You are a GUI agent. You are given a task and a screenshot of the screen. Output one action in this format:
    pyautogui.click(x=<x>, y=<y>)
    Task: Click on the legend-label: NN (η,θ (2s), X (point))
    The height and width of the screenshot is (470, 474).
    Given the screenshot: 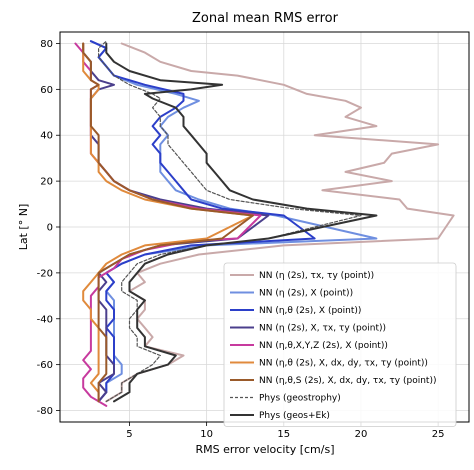 What is the action you would take?
    pyautogui.click(x=310, y=311)
    